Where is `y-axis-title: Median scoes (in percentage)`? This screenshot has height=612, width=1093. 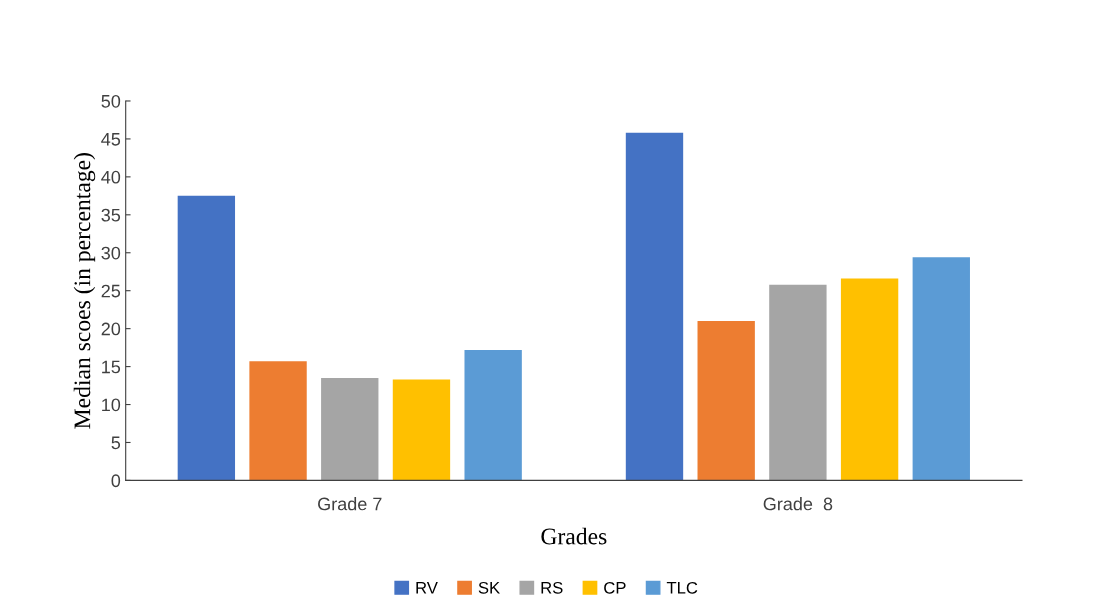
y-axis-title: Median scoes (in percentage) is located at coordinates (84, 291).